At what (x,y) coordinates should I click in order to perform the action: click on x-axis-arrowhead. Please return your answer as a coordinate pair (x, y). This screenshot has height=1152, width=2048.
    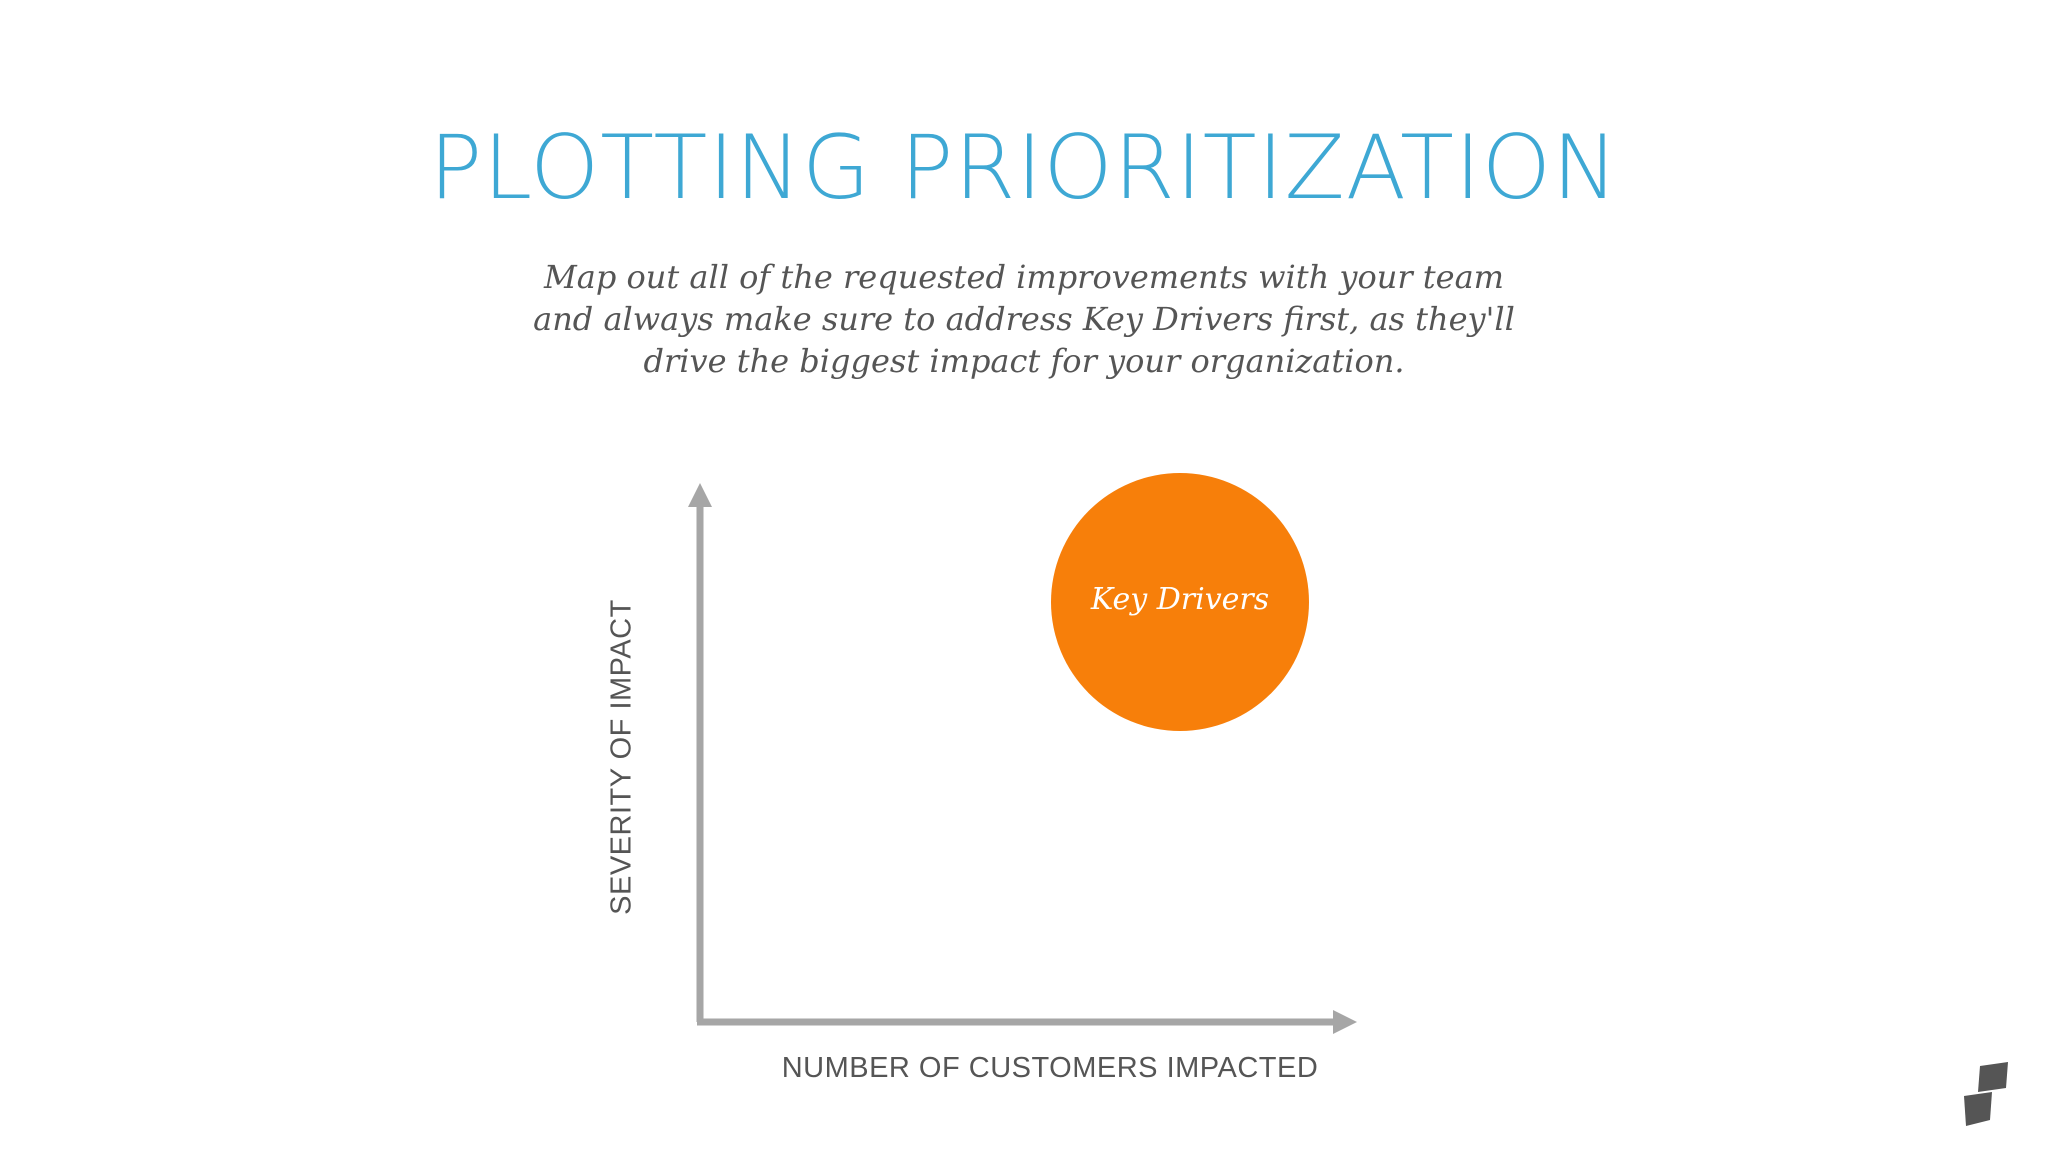
    Looking at the image, I should click on (1345, 1022).